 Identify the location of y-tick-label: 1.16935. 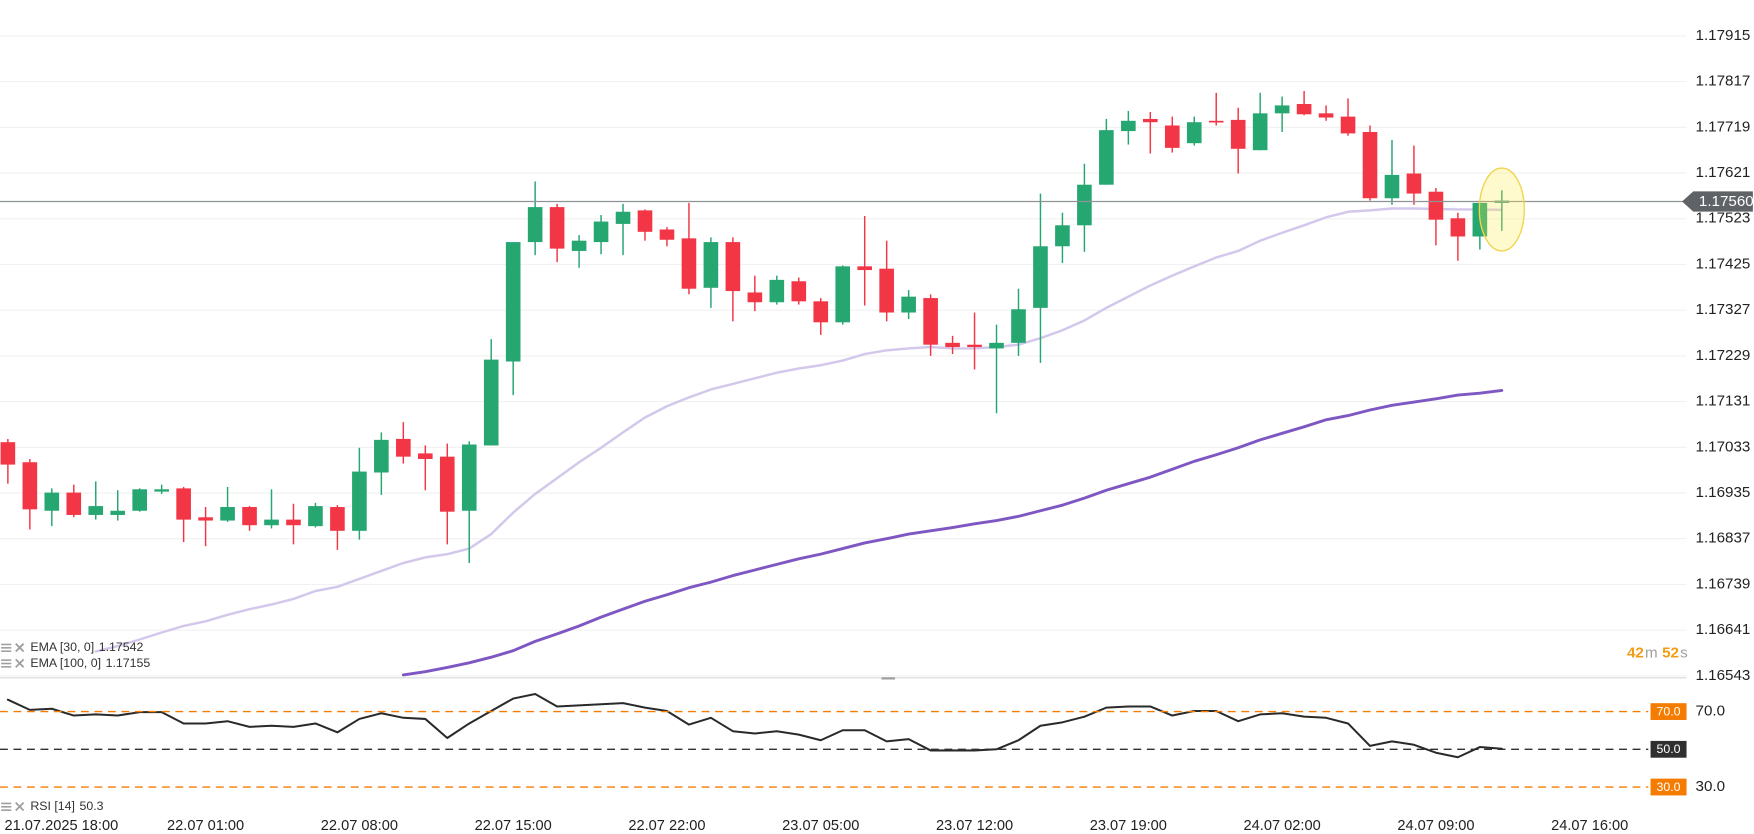
(1723, 492).